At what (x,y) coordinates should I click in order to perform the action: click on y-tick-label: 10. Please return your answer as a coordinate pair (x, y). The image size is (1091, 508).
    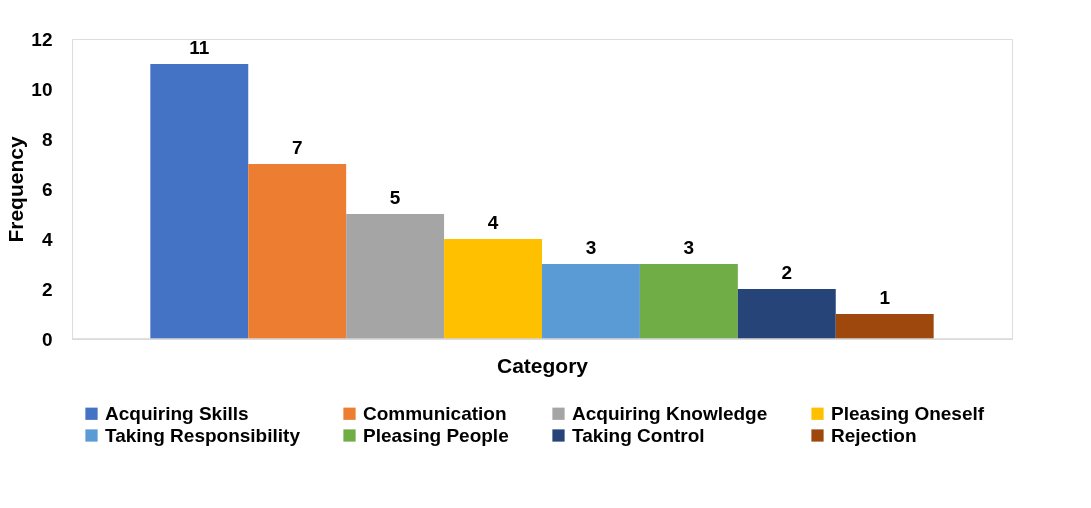
    Looking at the image, I should click on (42, 89).